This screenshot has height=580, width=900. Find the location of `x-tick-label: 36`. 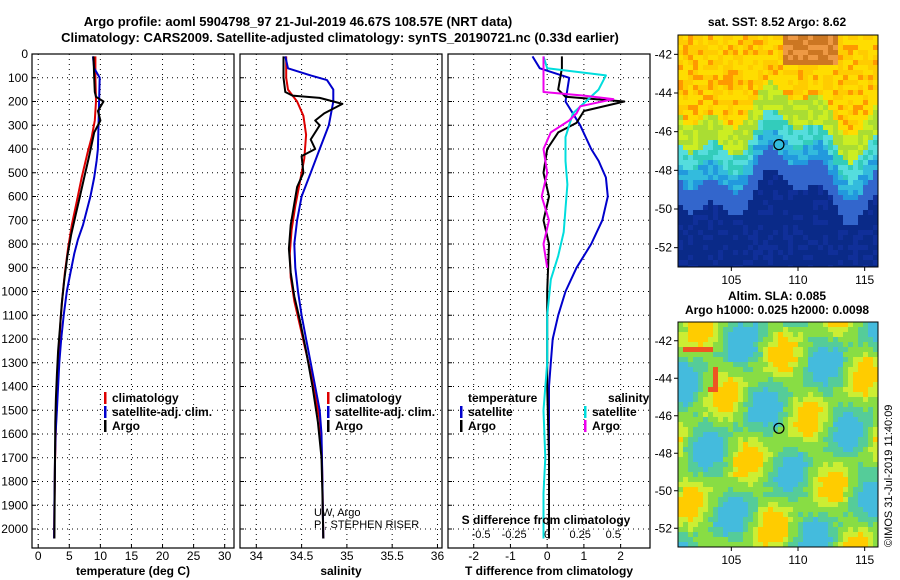

x-tick-label: 36 is located at coordinates (438, 556).